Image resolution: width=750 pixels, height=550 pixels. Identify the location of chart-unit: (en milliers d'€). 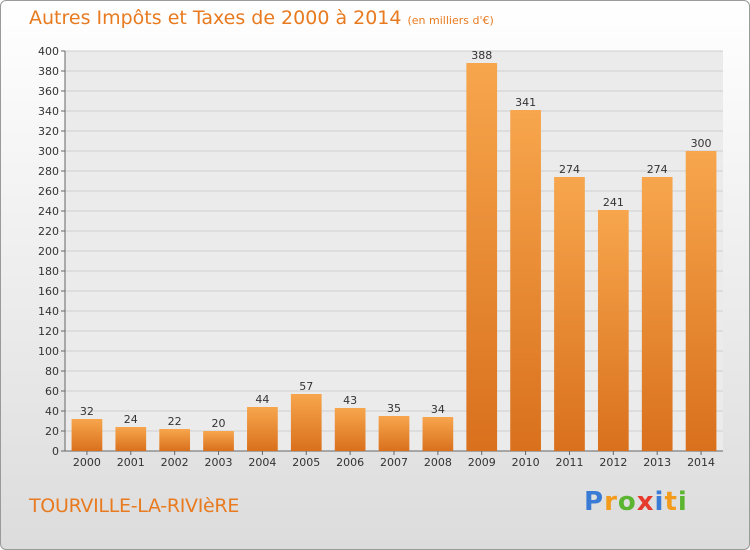
(450, 20).